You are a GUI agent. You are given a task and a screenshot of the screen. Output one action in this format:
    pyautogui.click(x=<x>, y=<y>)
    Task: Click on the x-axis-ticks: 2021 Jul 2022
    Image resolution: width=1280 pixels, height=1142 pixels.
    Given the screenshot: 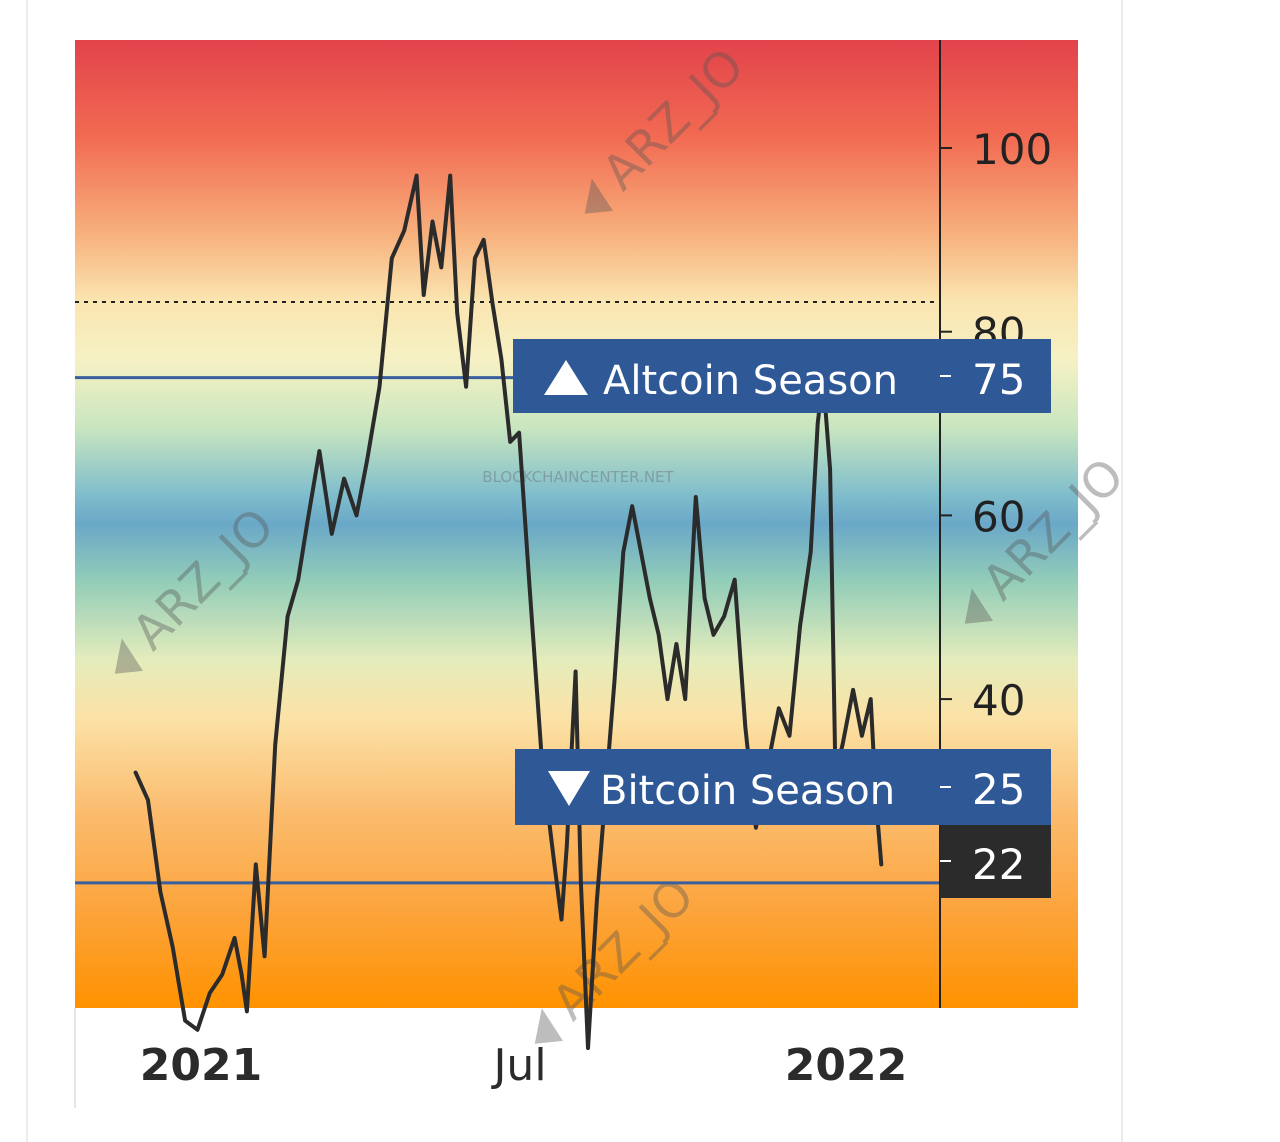 What is the action you would take?
    pyautogui.click(x=523, y=1065)
    